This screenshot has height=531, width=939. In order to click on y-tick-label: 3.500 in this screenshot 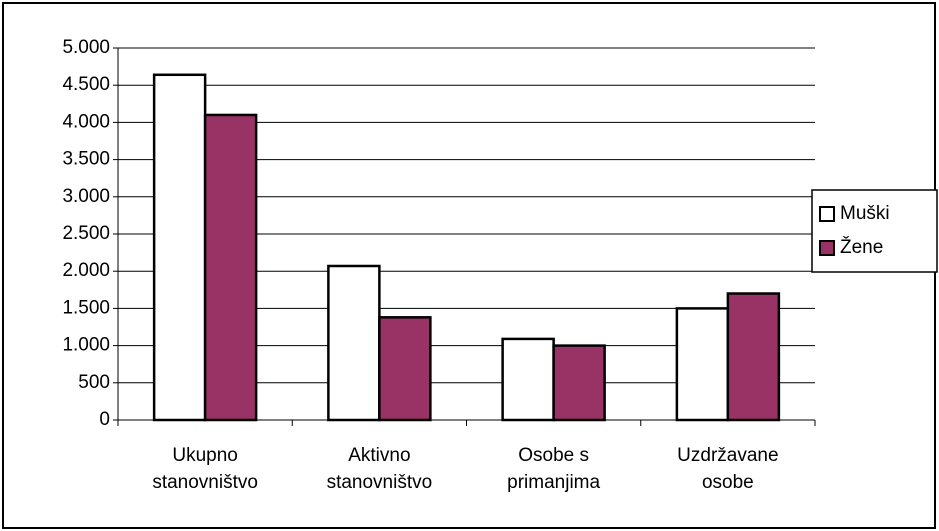, I will do `click(86, 159)`.